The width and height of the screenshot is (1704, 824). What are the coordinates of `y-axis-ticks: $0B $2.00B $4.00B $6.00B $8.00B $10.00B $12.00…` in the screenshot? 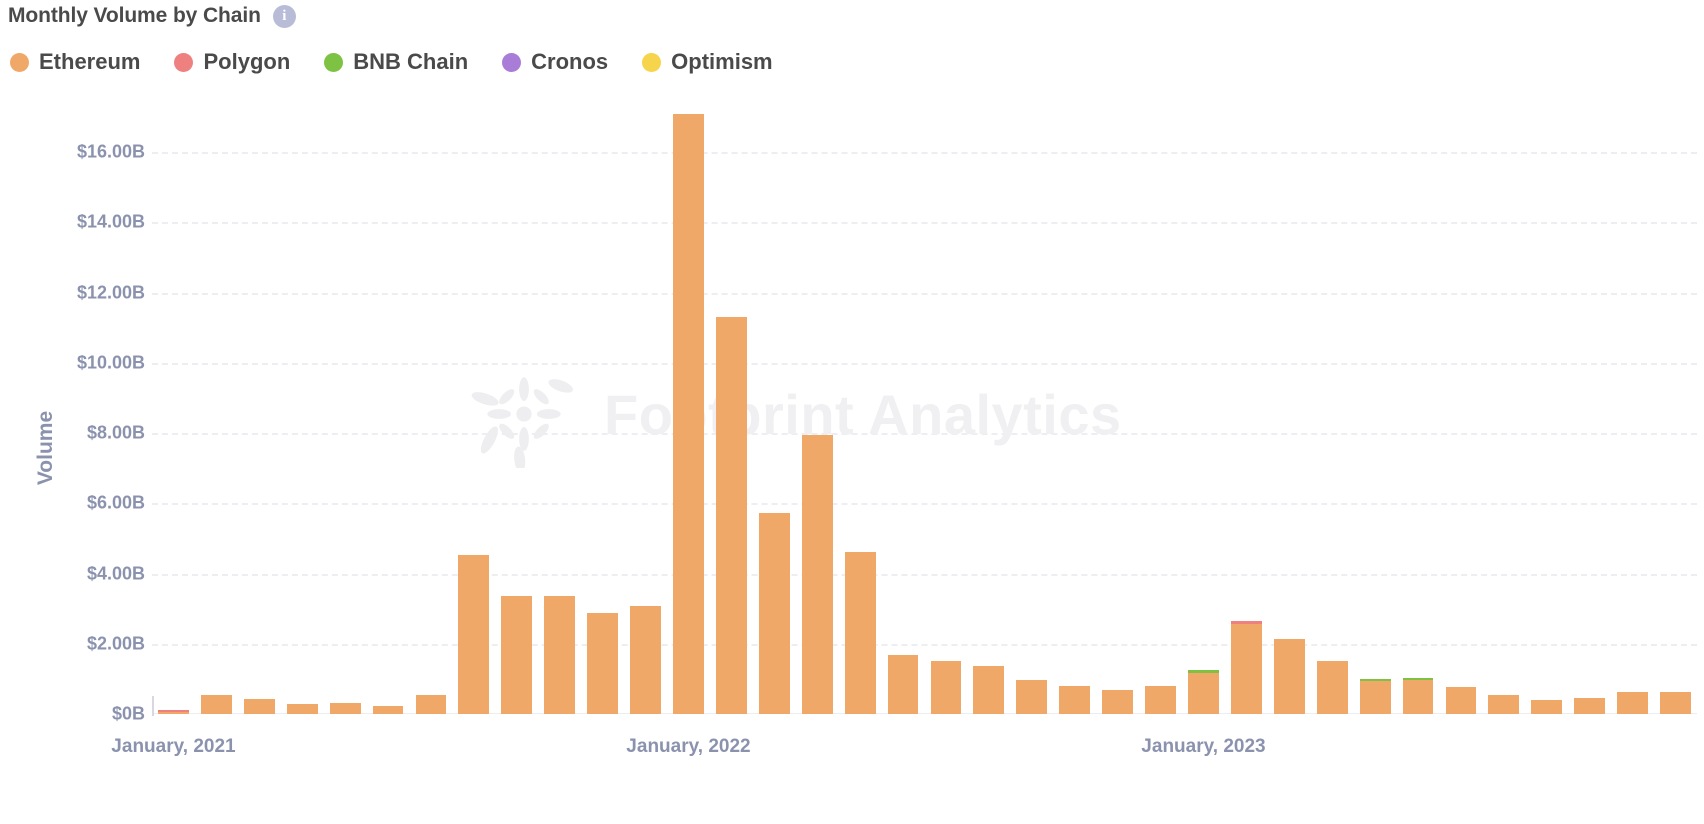 It's located at (90, 410).